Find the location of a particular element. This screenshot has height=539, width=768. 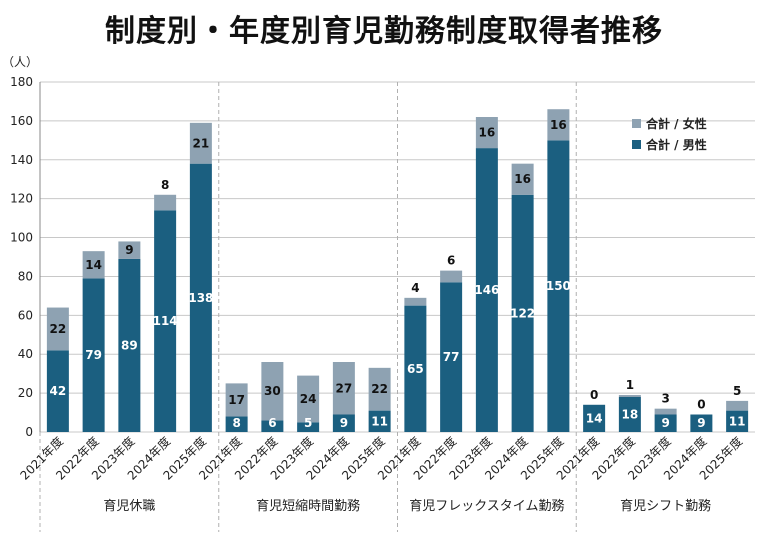

data-label-male: 65 is located at coordinates (415, 369).